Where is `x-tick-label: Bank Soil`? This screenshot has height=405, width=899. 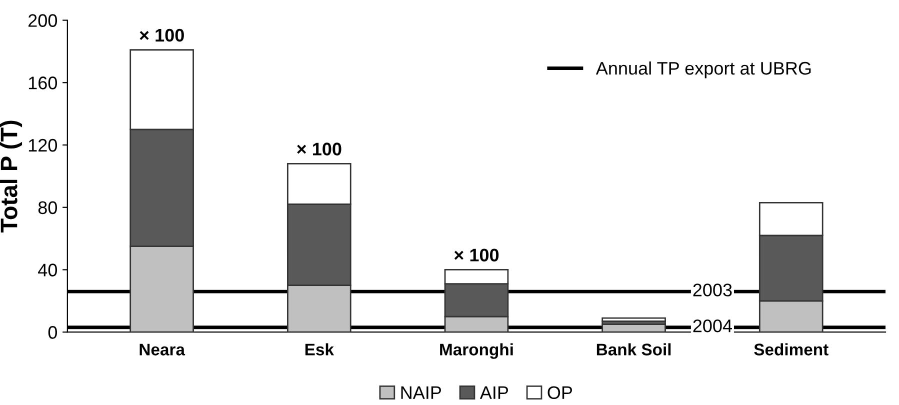 x-tick-label: Bank Soil is located at coordinates (633, 349).